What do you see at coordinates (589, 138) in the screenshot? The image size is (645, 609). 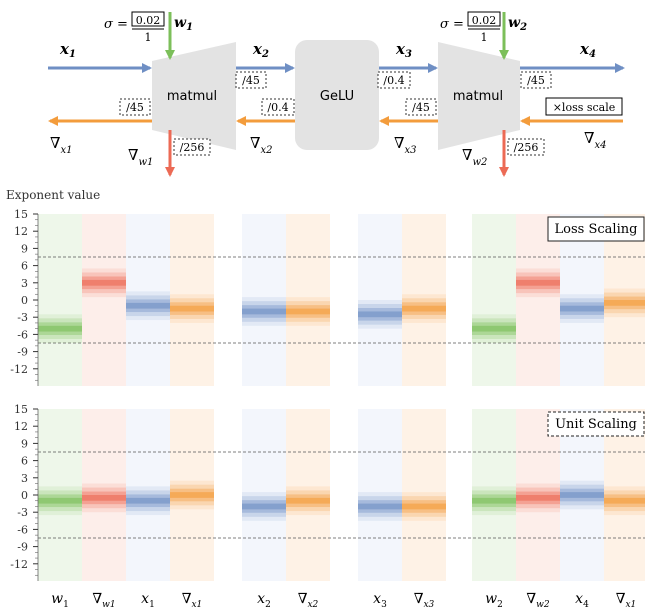 I see `grad-x4-nabla: ∇` at bounding box center [589, 138].